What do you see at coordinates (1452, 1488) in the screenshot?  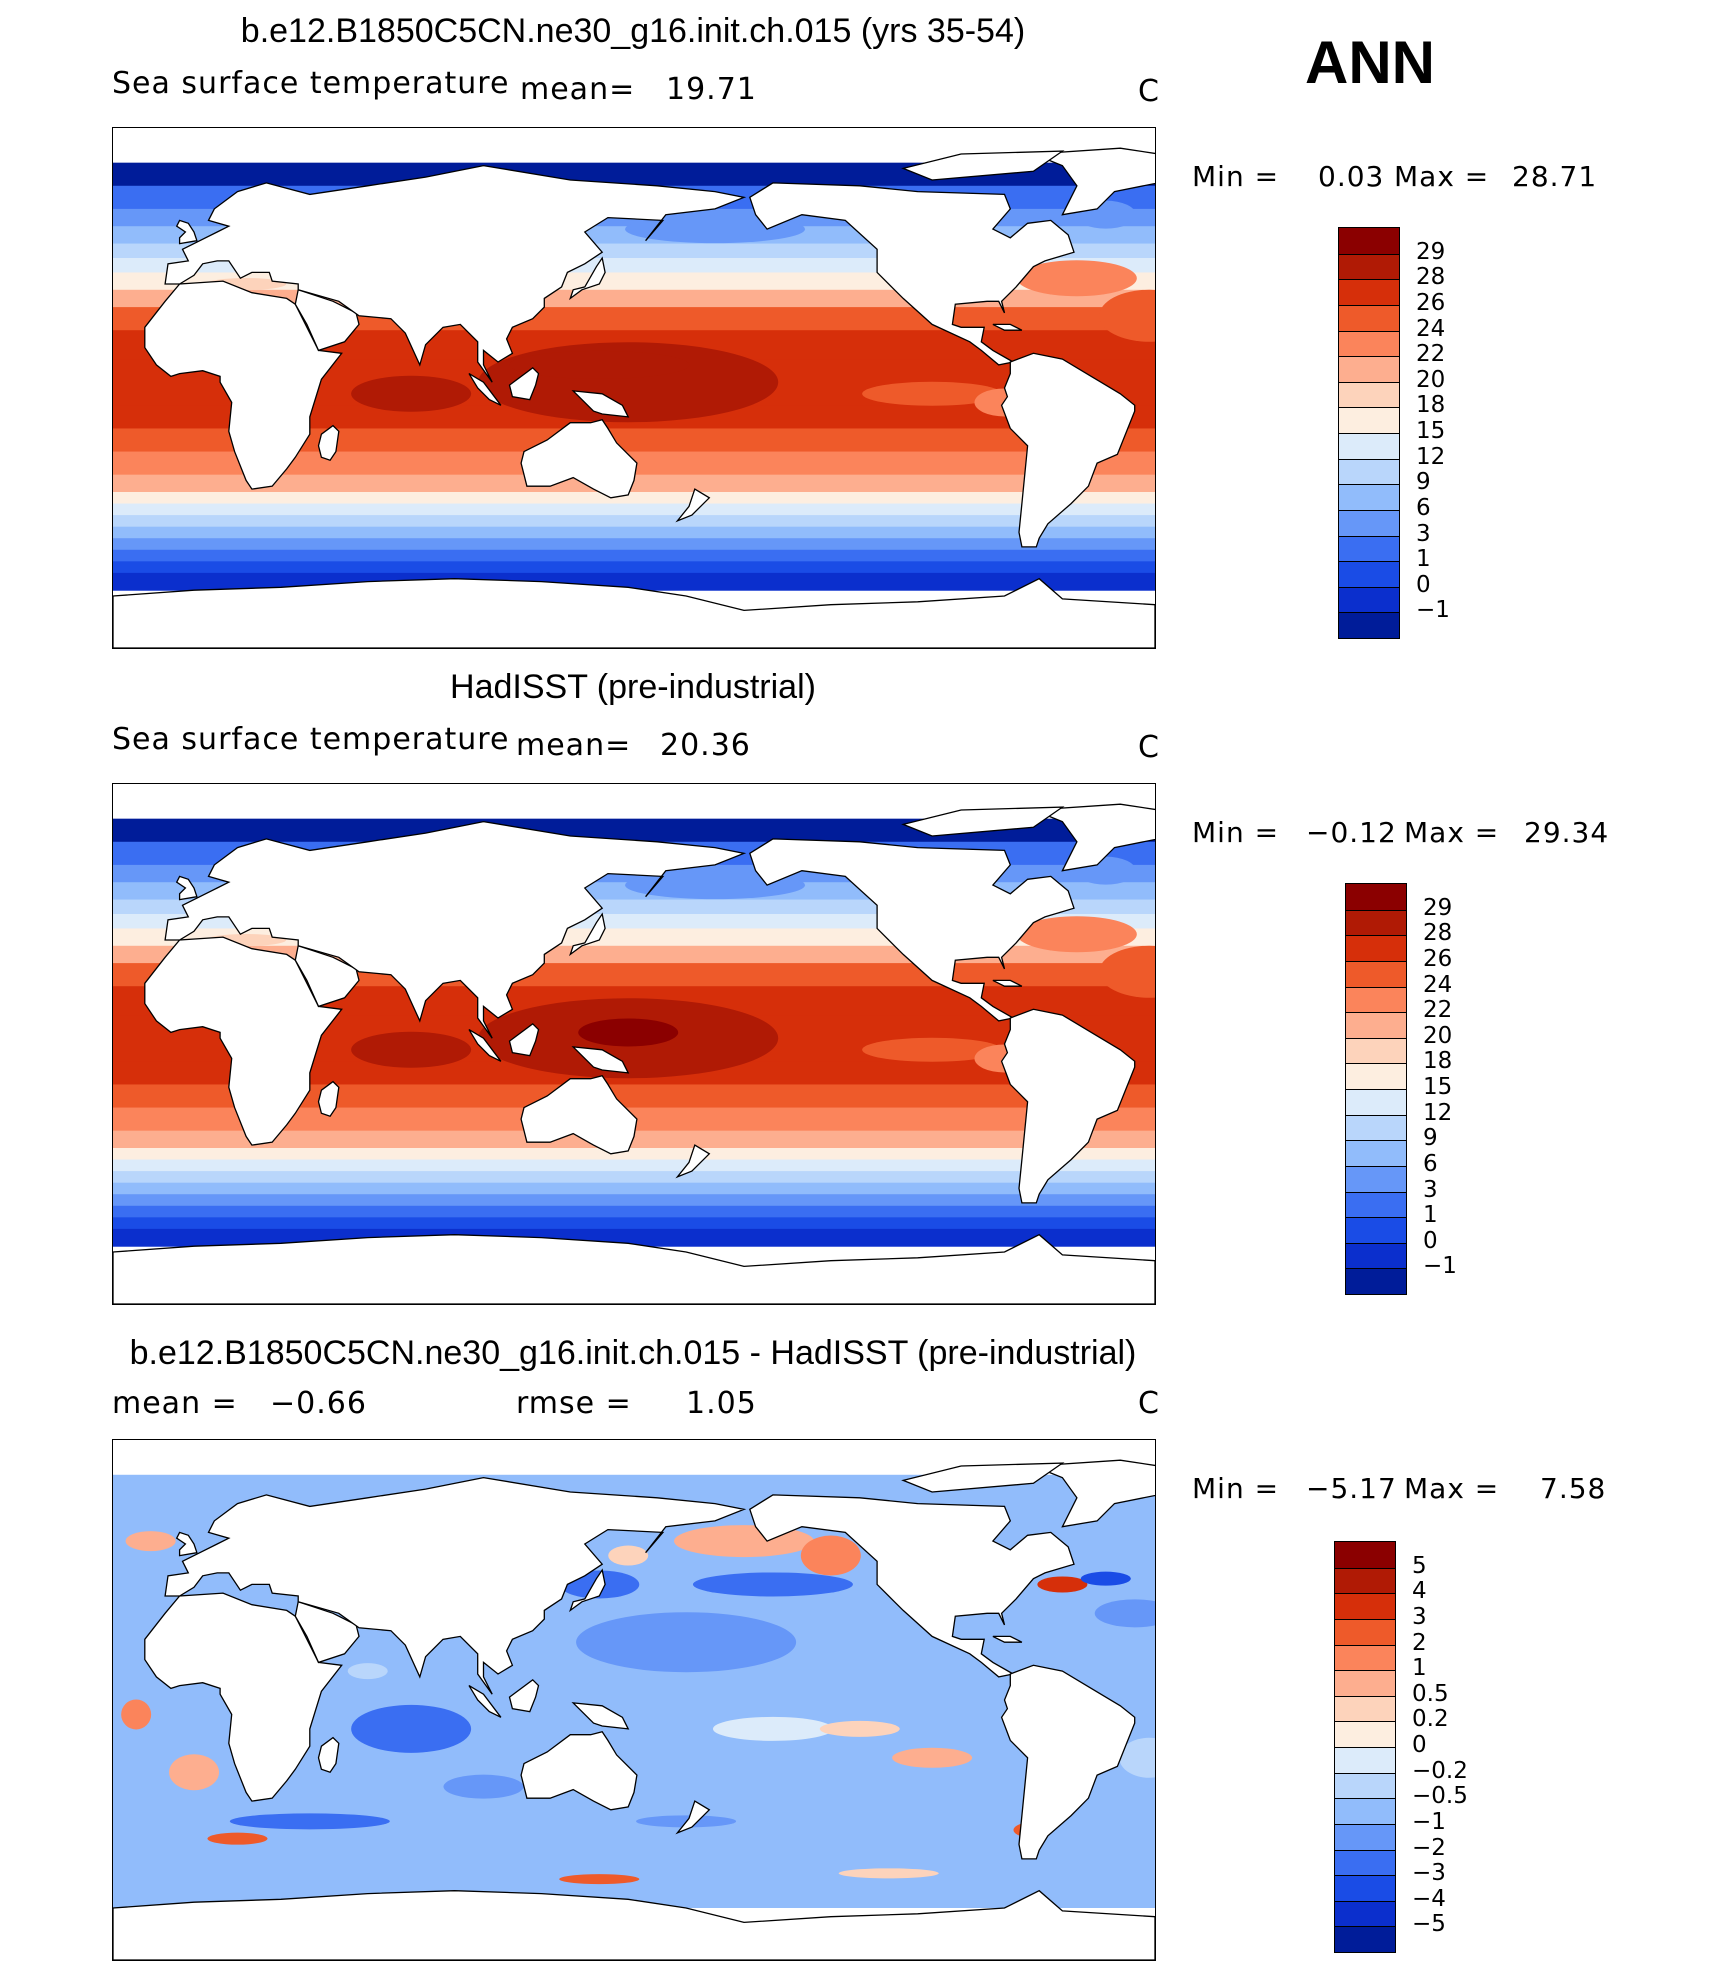 I see `panel-3-max-label: Max =` at bounding box center [1452, 1488].